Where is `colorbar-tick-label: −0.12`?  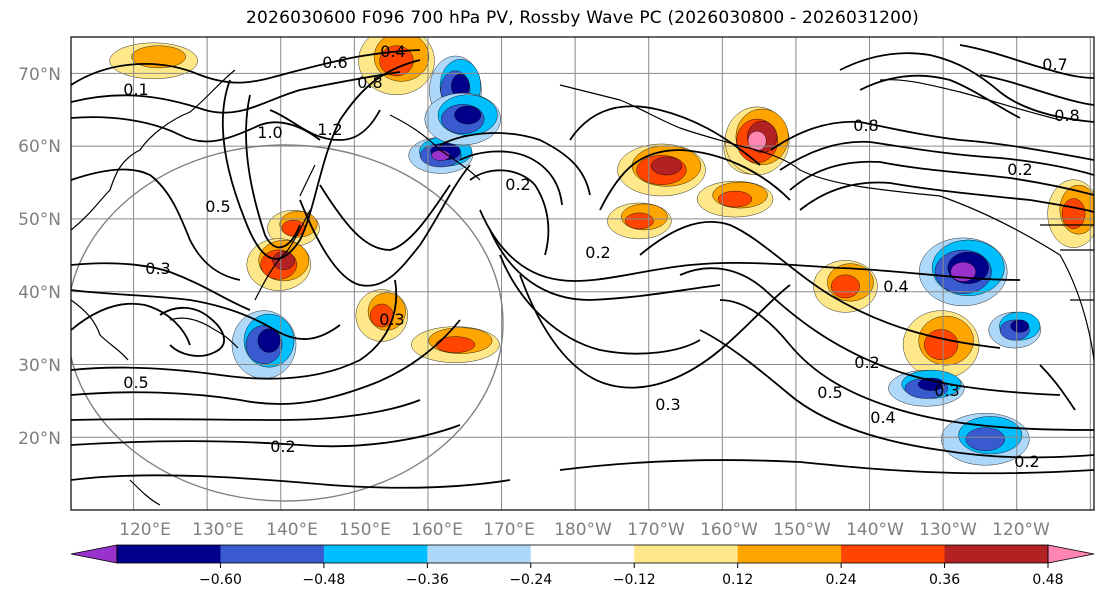 colorbar-tick-label: −0.12 is located at coordinates (634, 580).